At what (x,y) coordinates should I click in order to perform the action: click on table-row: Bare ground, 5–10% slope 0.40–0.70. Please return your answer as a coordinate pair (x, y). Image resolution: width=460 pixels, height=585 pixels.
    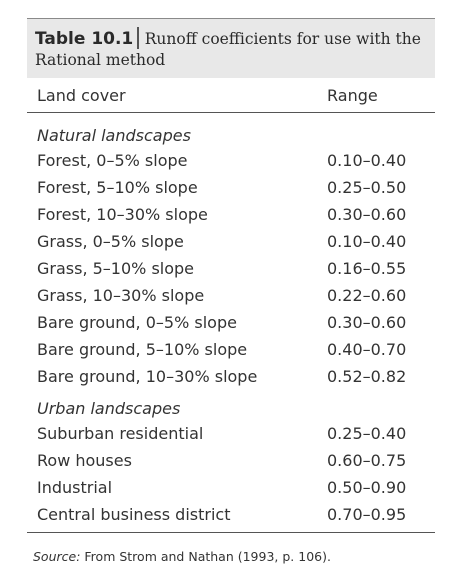
    Looking at the image, I should click on (231, 349).